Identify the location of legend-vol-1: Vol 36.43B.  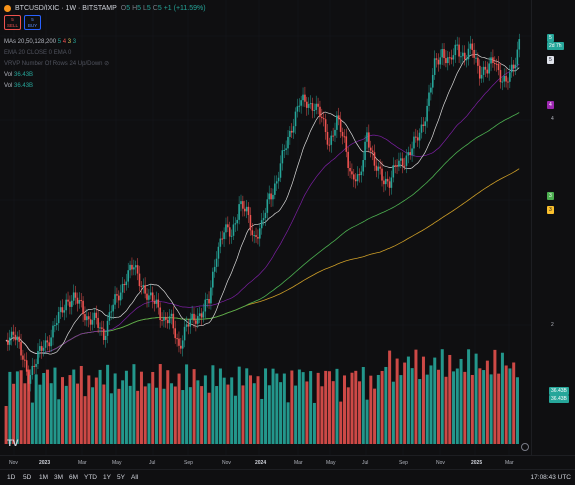
(19, 75).